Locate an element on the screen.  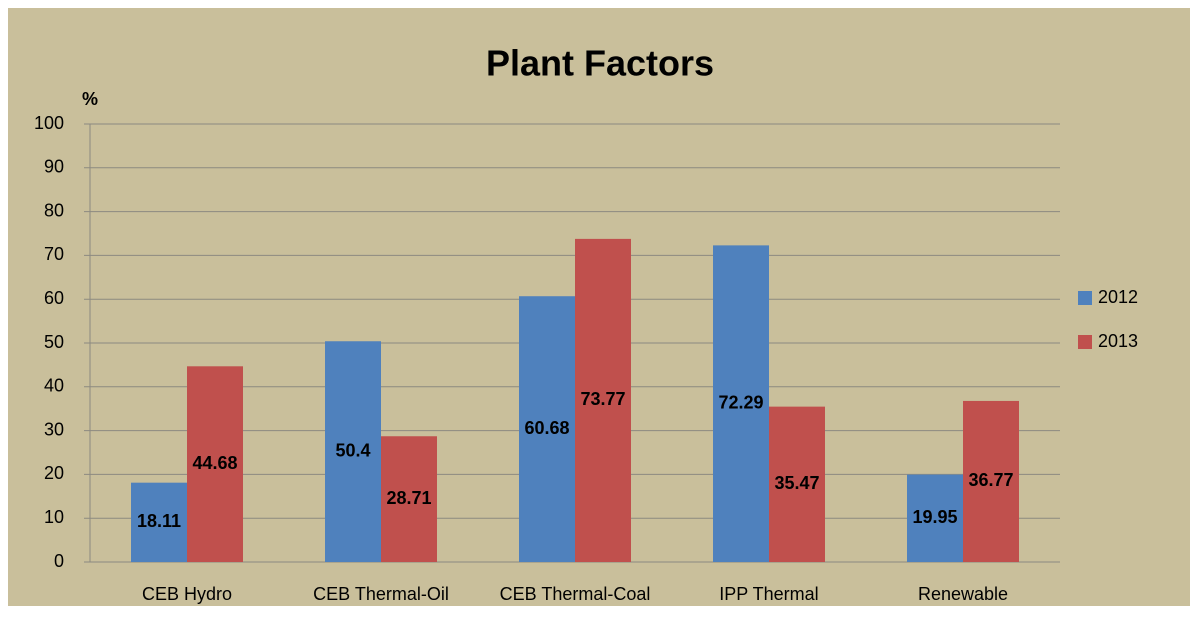
x-tick-label: CEB Thermal-Oil is located at coordinates (381, 594).